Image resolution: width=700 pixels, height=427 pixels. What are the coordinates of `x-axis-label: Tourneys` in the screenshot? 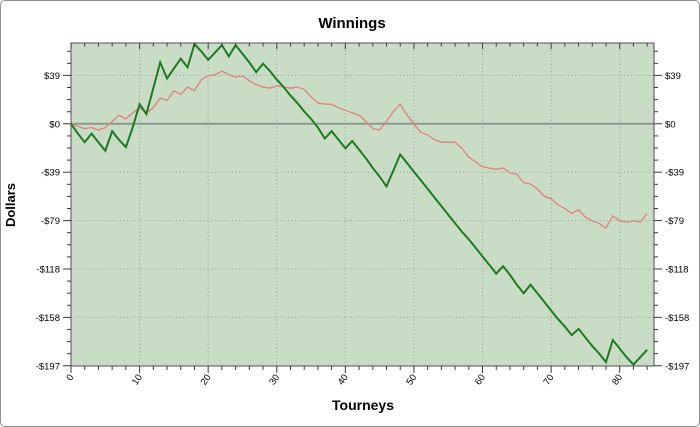 It's located at (363, 405).